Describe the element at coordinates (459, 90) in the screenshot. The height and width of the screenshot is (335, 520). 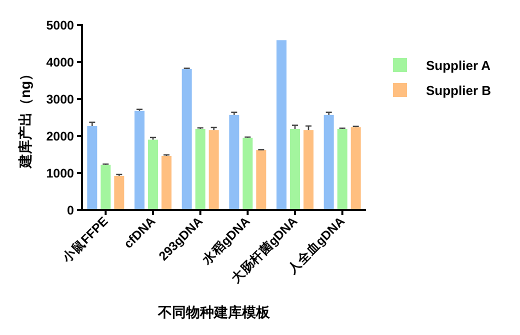
I see `legend-label: Supplier B` at that location.